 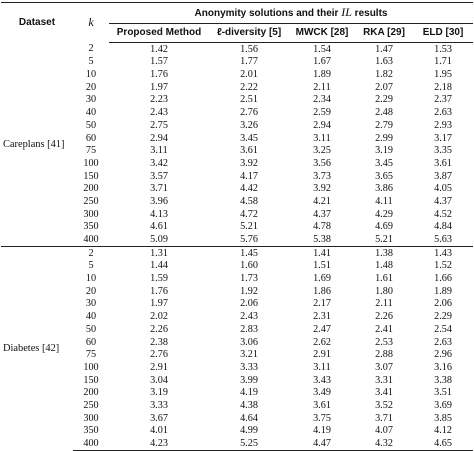 What do you see at coordinates (237, 304) in the screenshot?
I see `table-row: 30 1.97 2.06 2.17 2.11 2.06` at bounding box center [237, 304].